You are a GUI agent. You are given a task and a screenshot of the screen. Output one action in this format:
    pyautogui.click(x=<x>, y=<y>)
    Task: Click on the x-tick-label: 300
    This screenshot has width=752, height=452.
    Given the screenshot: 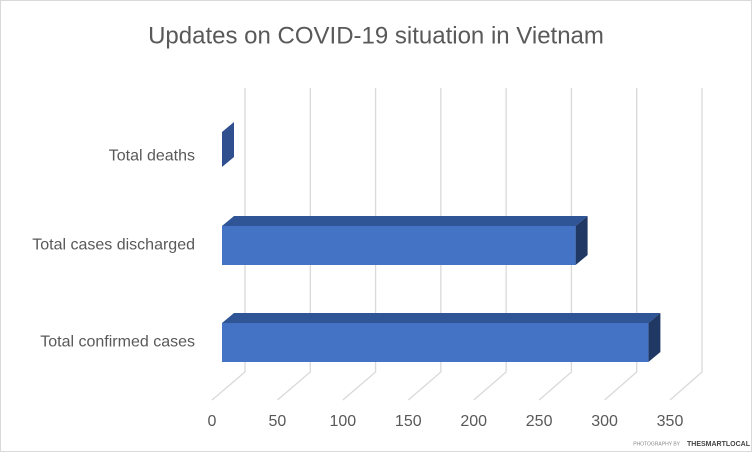 What is the action you would take?
    pyautogui.click(x=604, y=421)
    